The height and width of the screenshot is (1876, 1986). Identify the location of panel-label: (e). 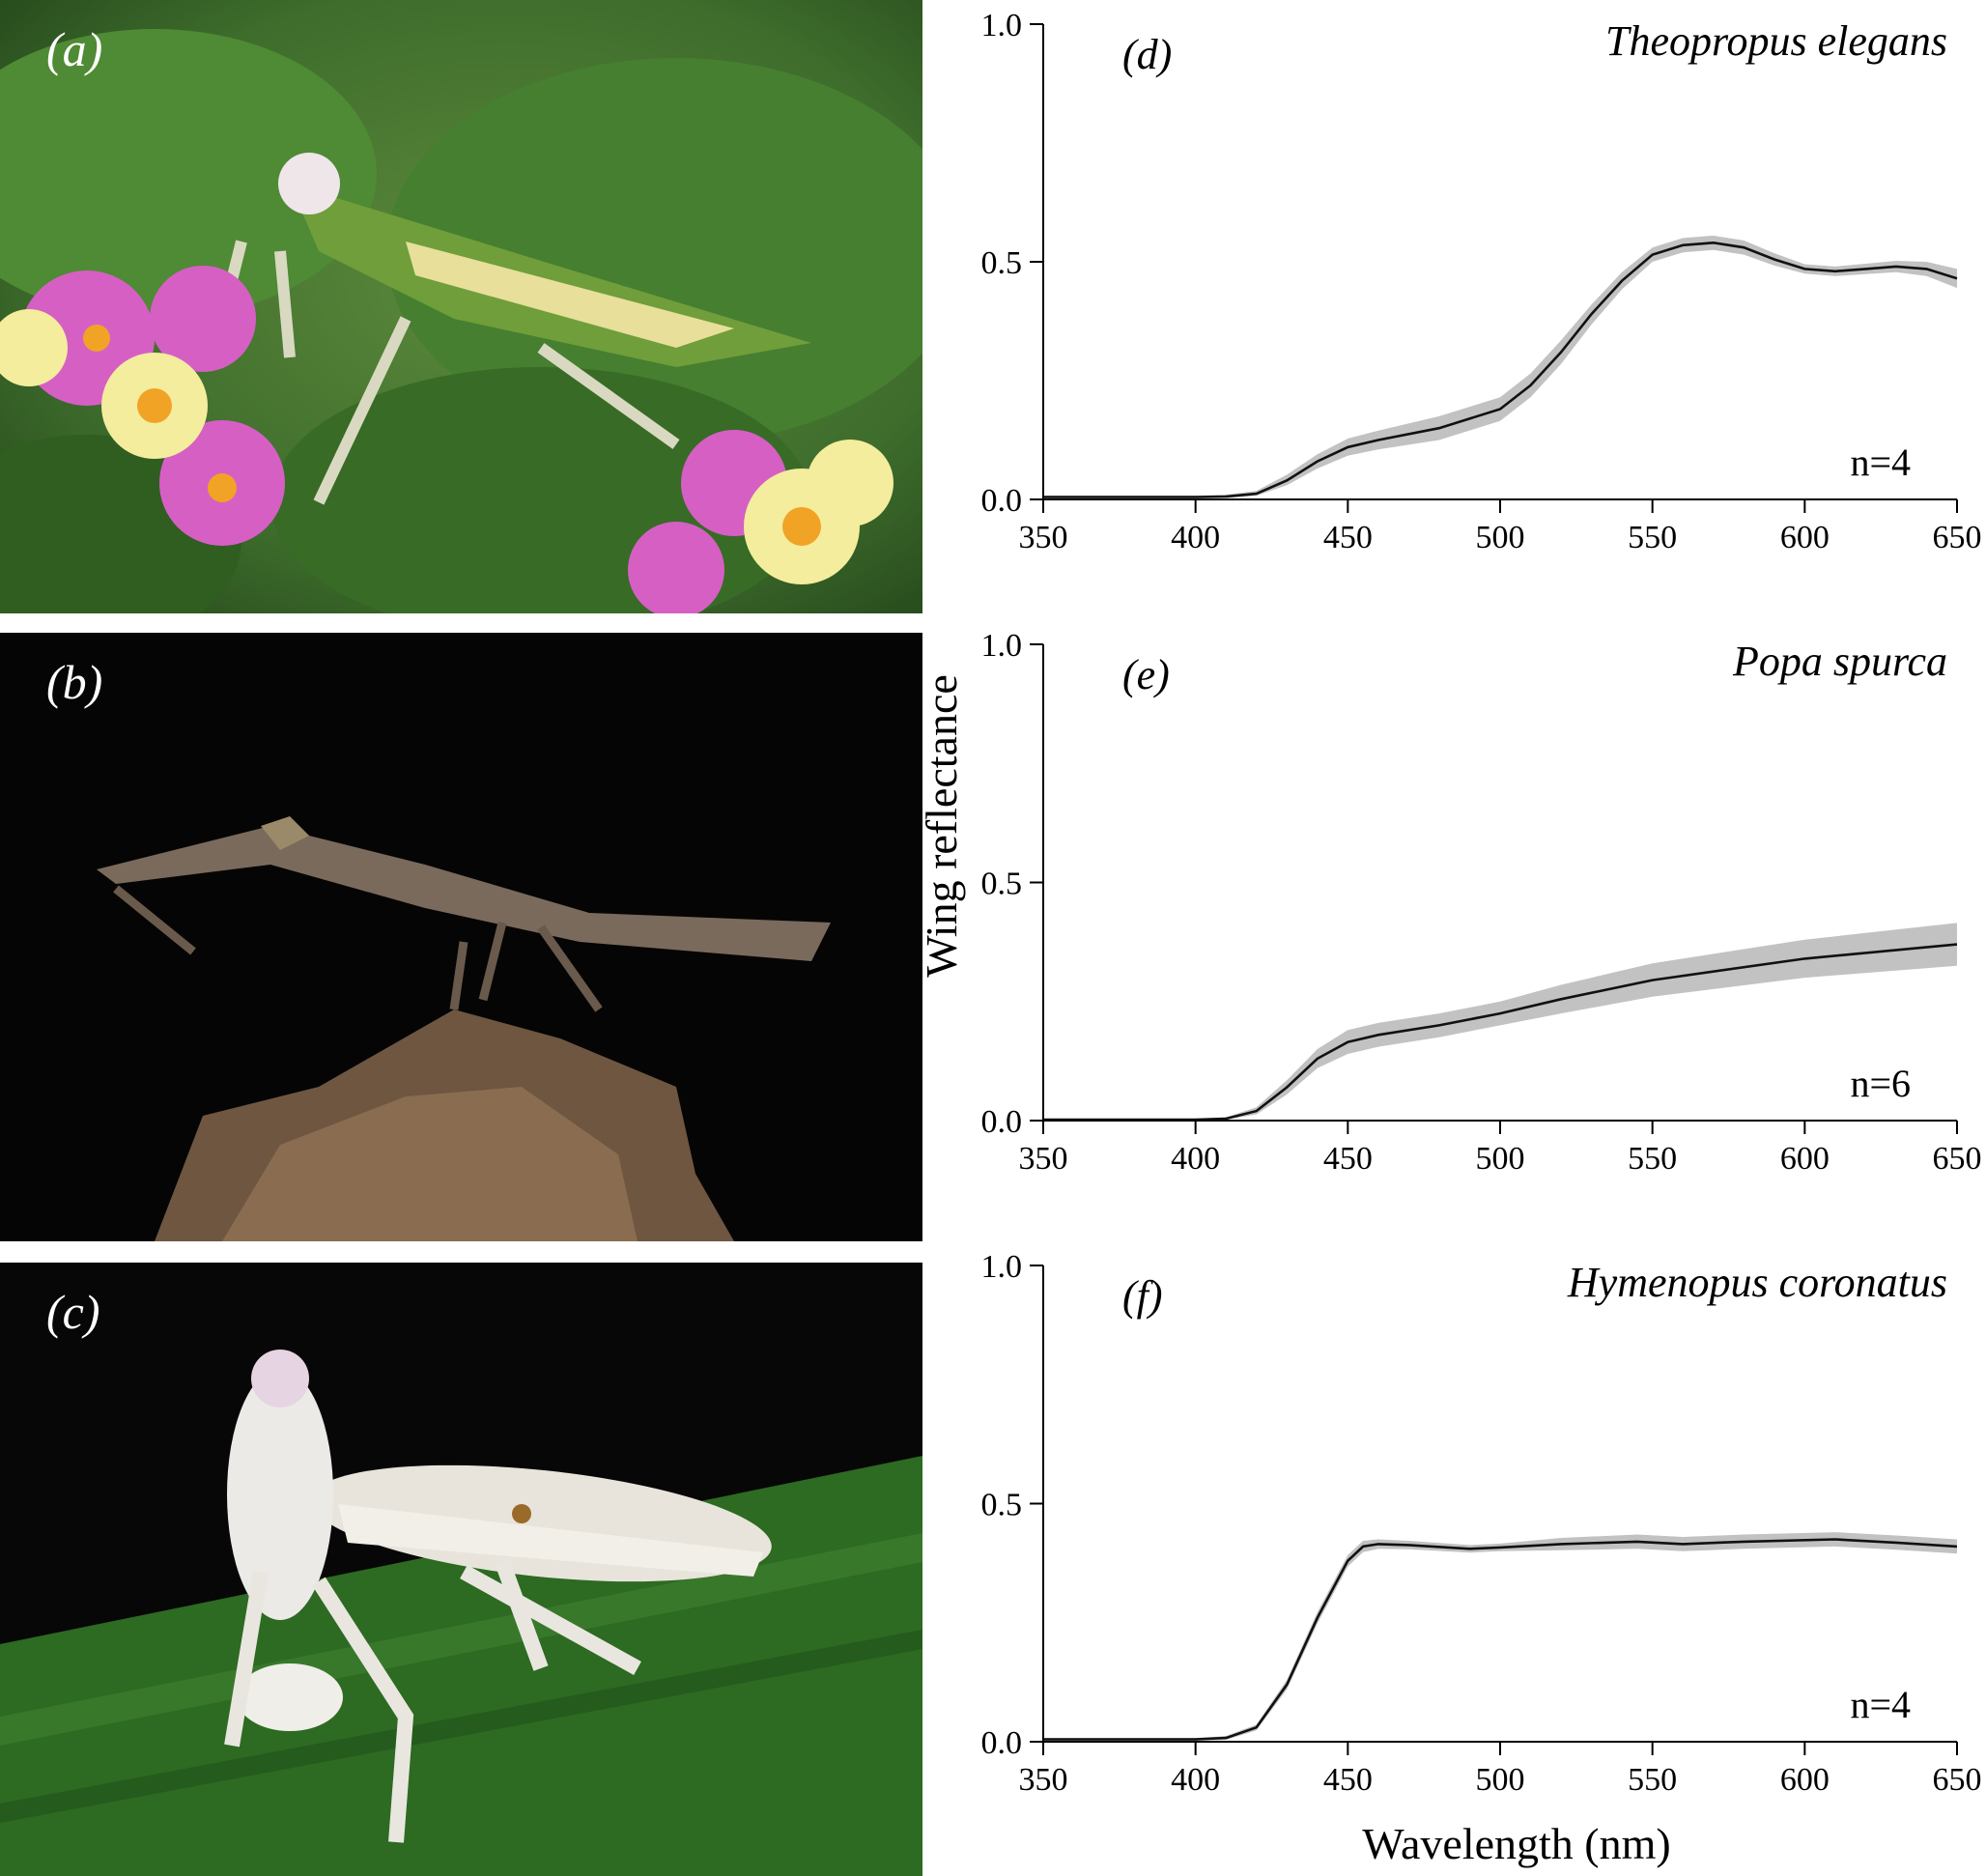
(1146, 674).